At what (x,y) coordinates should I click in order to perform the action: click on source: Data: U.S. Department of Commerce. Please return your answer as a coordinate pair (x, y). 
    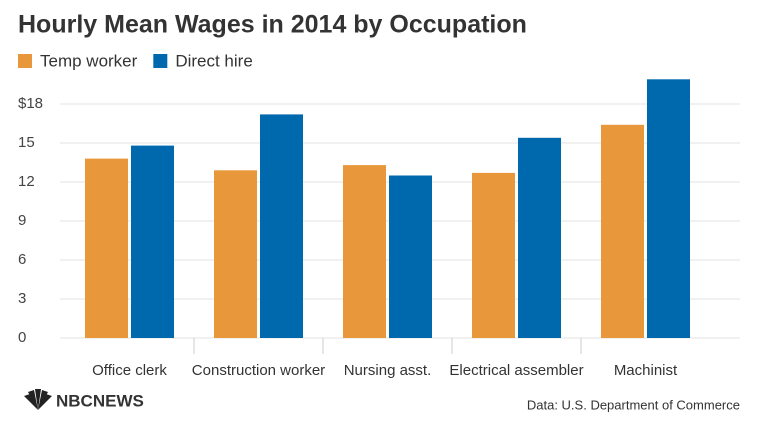
    Looking at the image, I should click on (633, 404).